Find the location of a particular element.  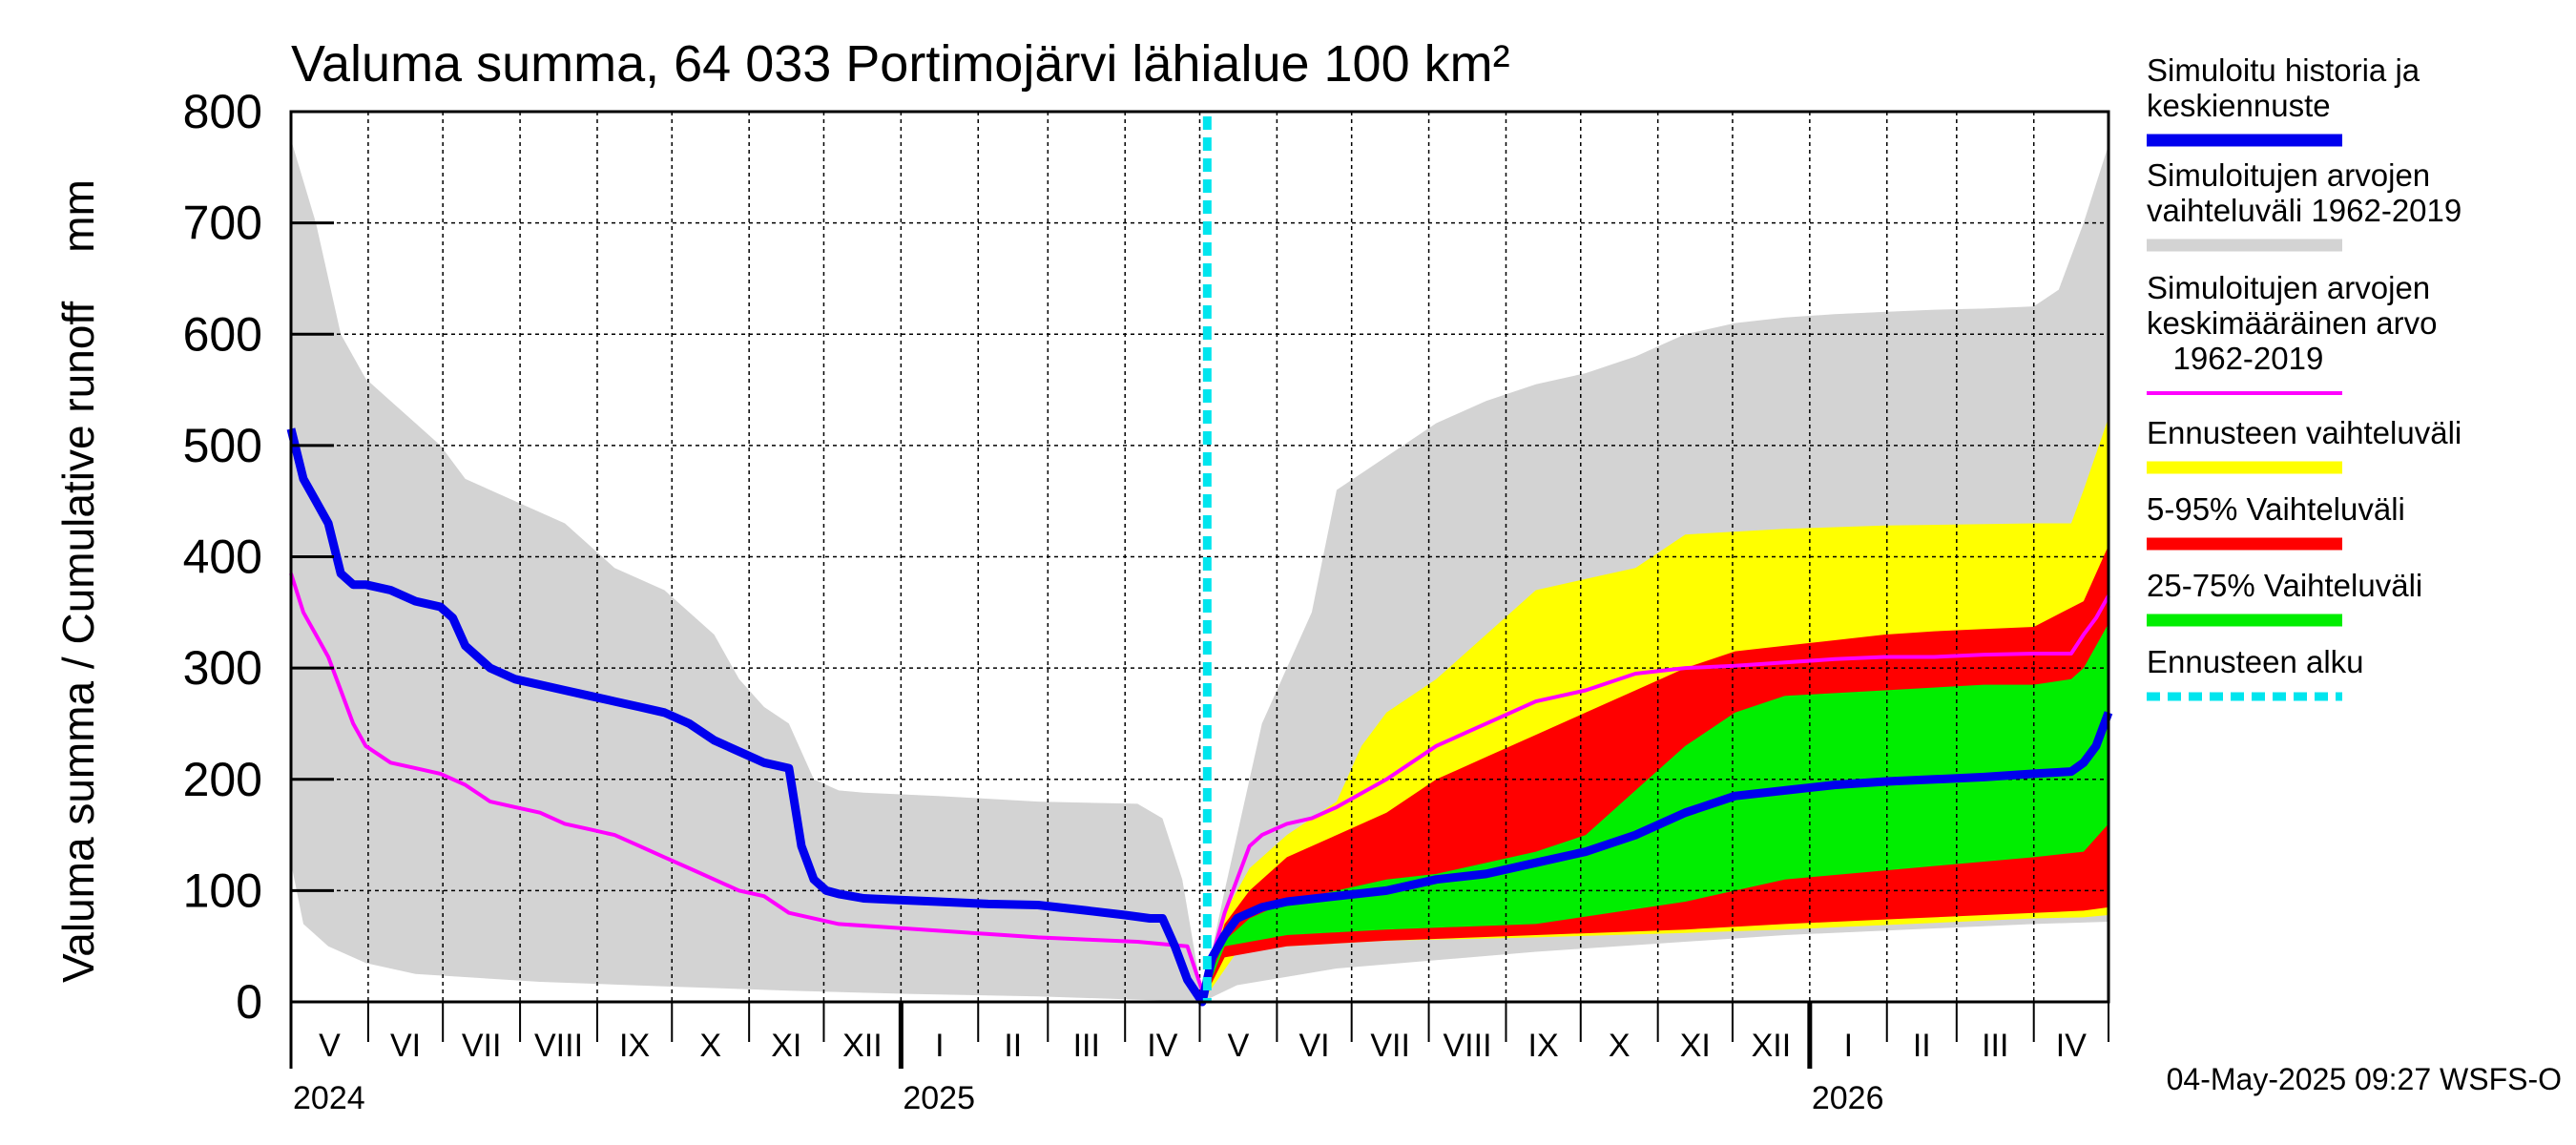

y-tick-label: 400 is located at coordinates (222, 557).